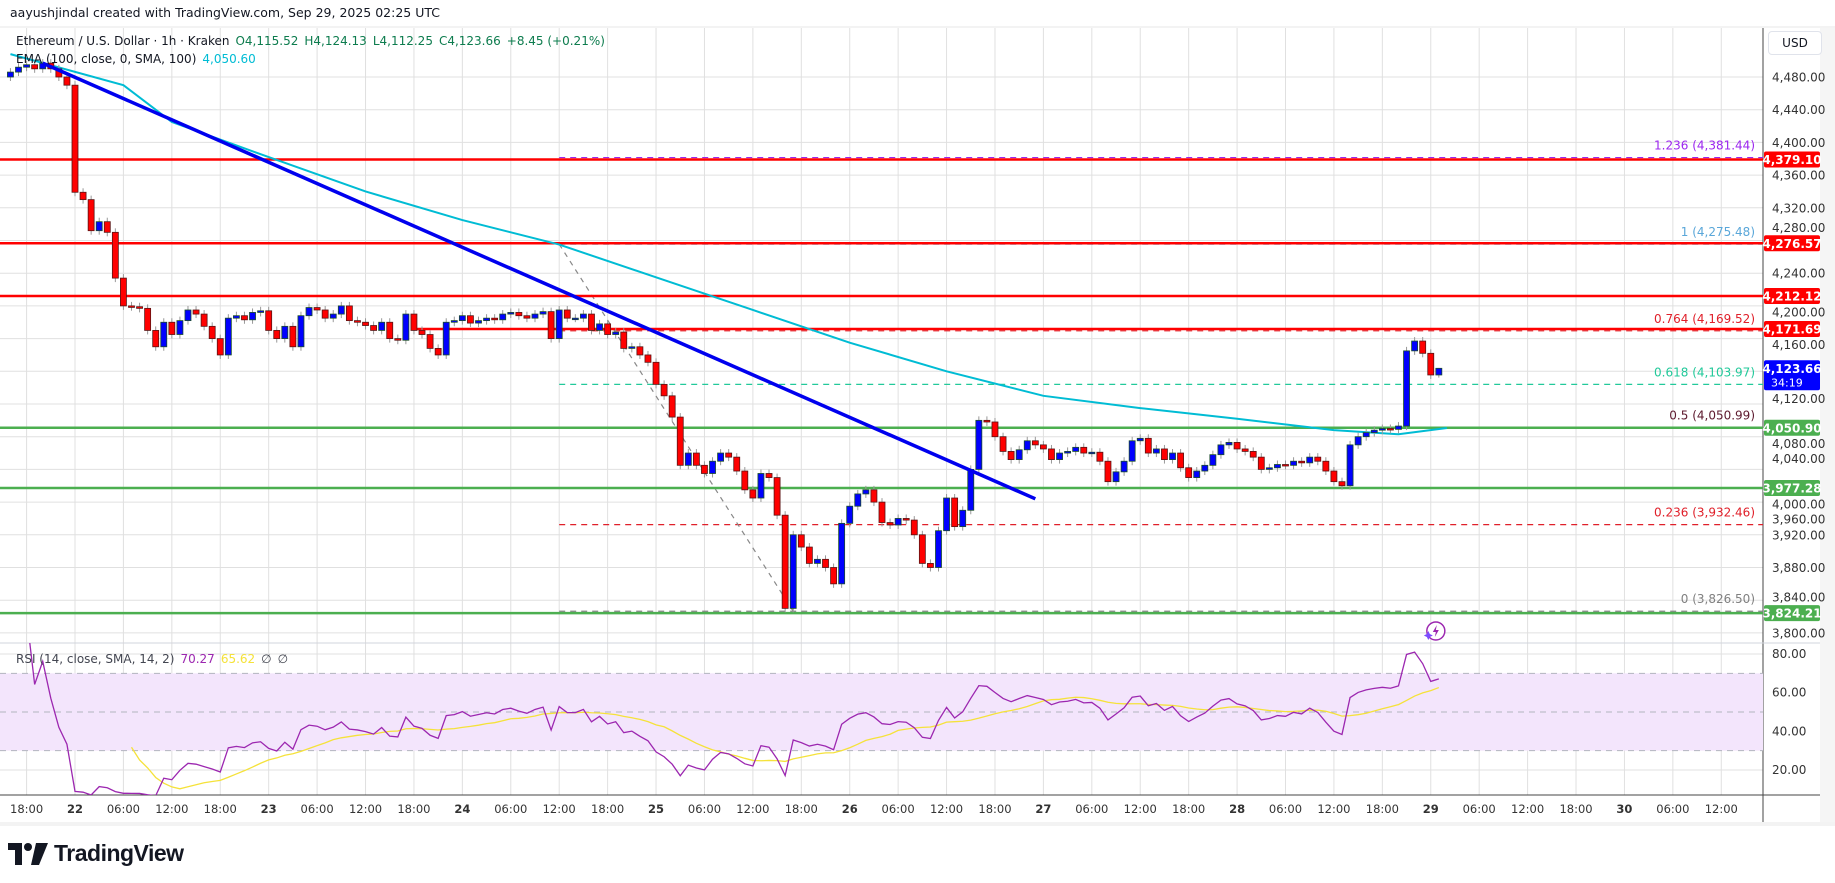 The width and height of the screenshot is (1835, 883). Describe the element at coordinates (1428, 635) in the screenshot. I see `sparkle-icon` at that location.